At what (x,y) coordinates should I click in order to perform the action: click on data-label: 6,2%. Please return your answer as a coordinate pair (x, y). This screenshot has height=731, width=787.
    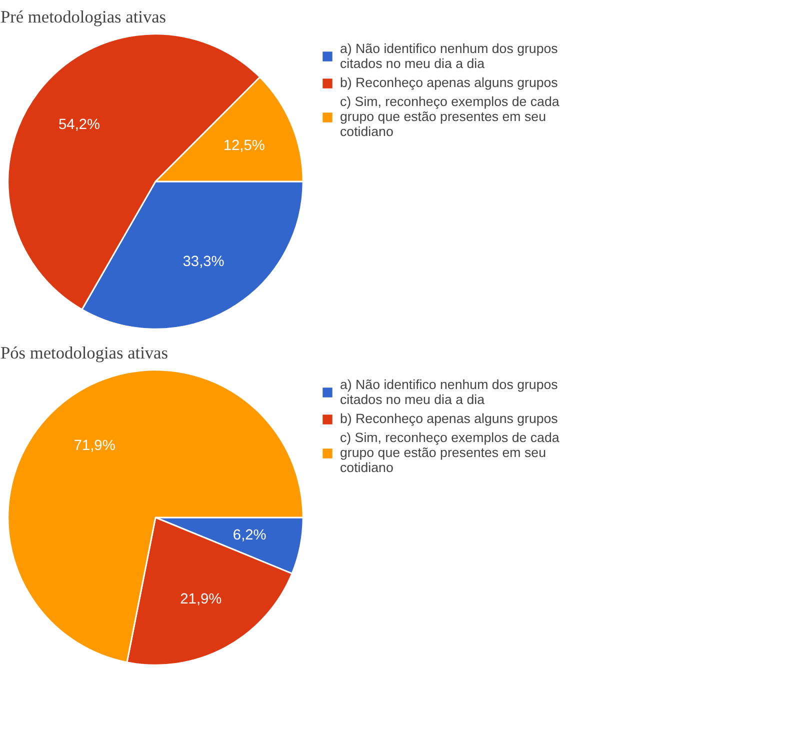
    Looking at the image, I should click on (249, 535).